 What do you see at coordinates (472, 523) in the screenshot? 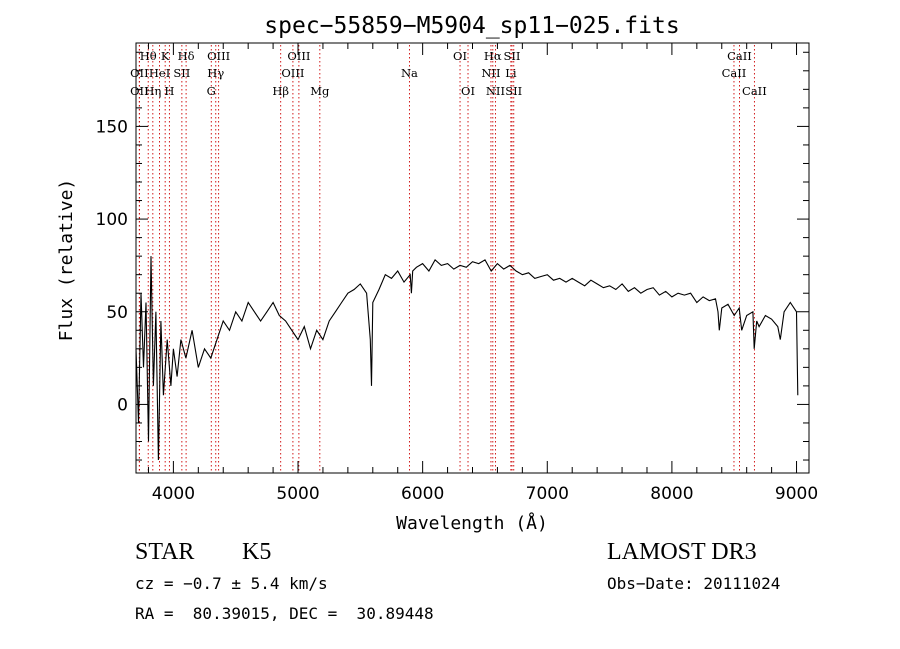
I see `x-axis-label: Wavelength (Å)` at bounding box center [472, 523].